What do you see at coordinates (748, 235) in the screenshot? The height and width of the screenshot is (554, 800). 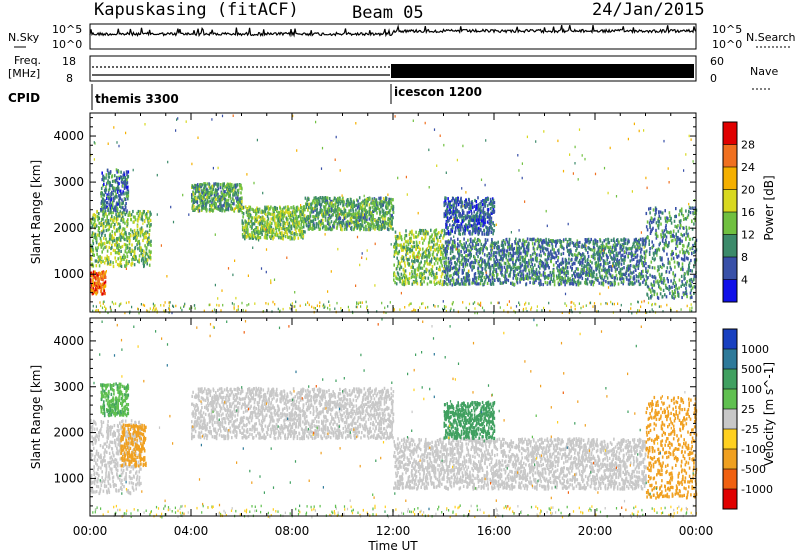 I see `colorbar-tick-label: 12` at bounding box center [748, 235].